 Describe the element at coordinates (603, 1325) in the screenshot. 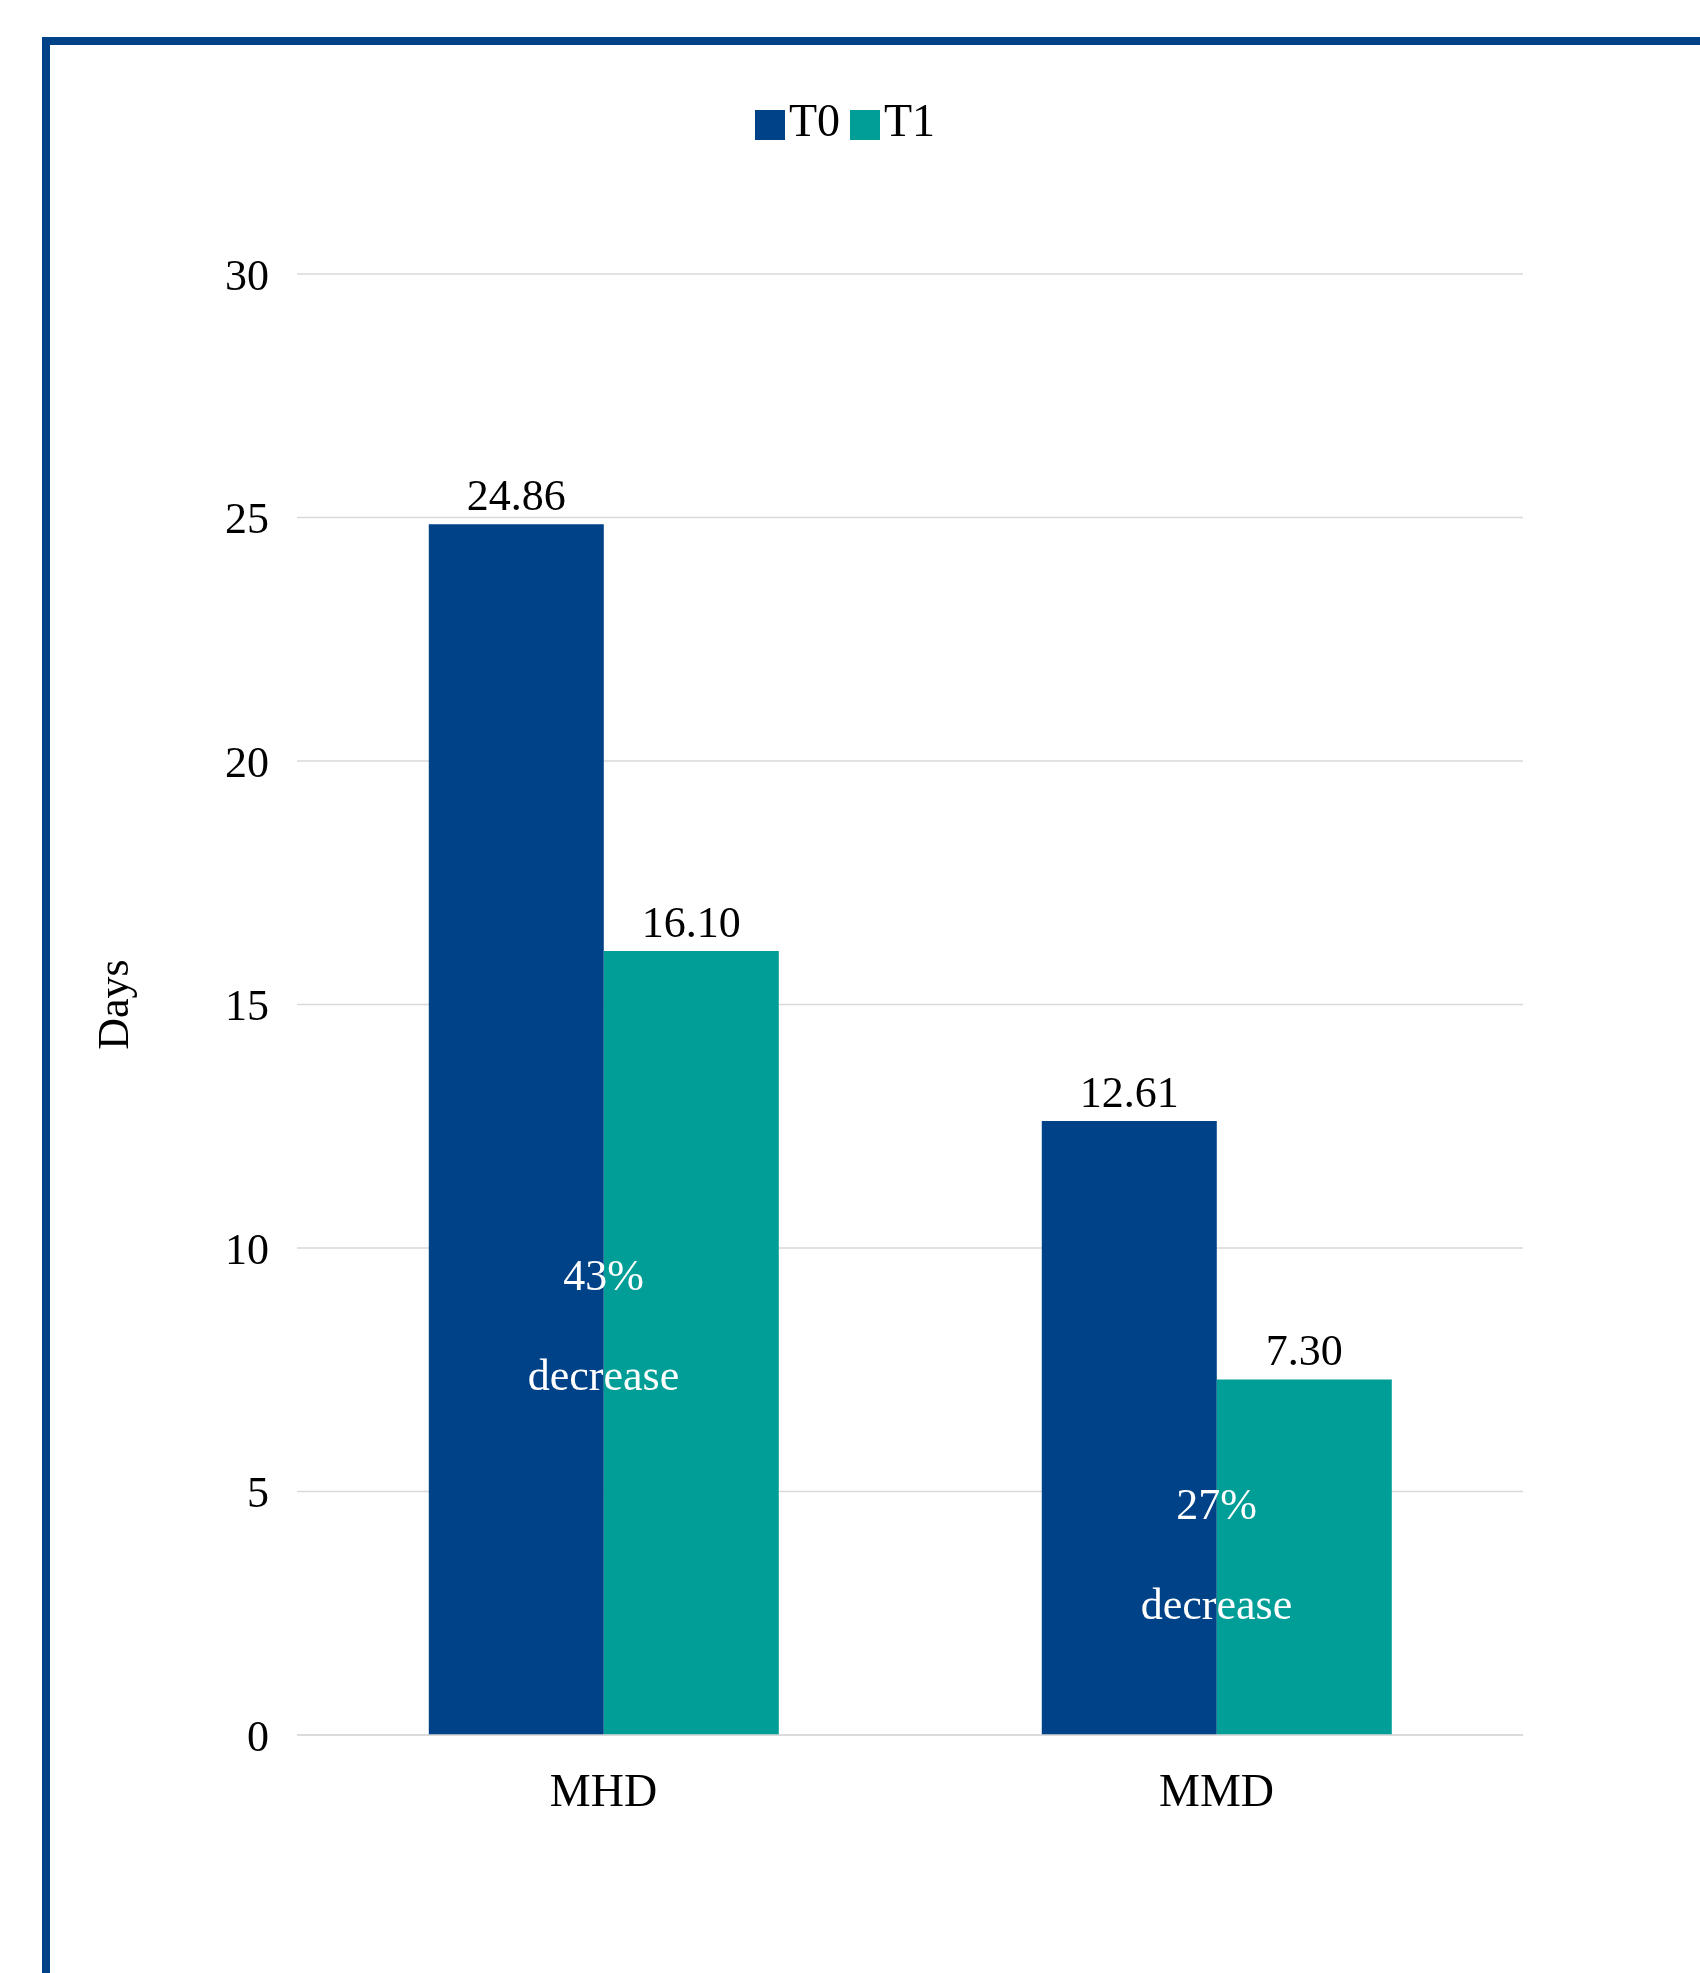

I see `annotation: 43% decrease` at that location.